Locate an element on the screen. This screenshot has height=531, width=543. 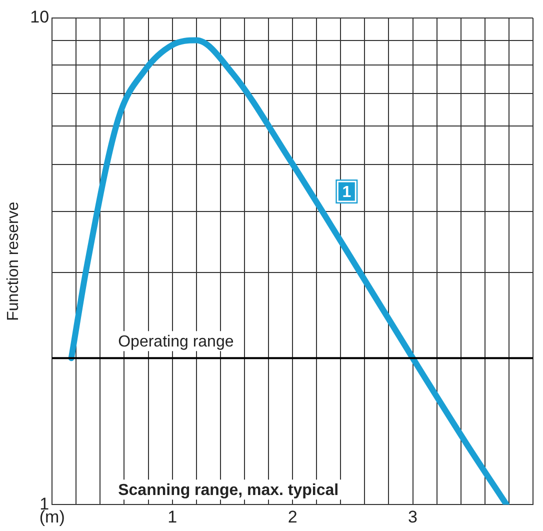
annotation: Scanning range, max. typical is located at coordinates (228, 491).